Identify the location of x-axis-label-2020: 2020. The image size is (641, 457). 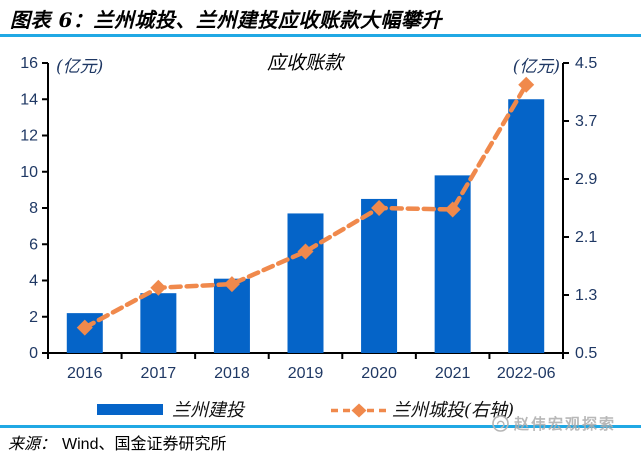
(379, 373).